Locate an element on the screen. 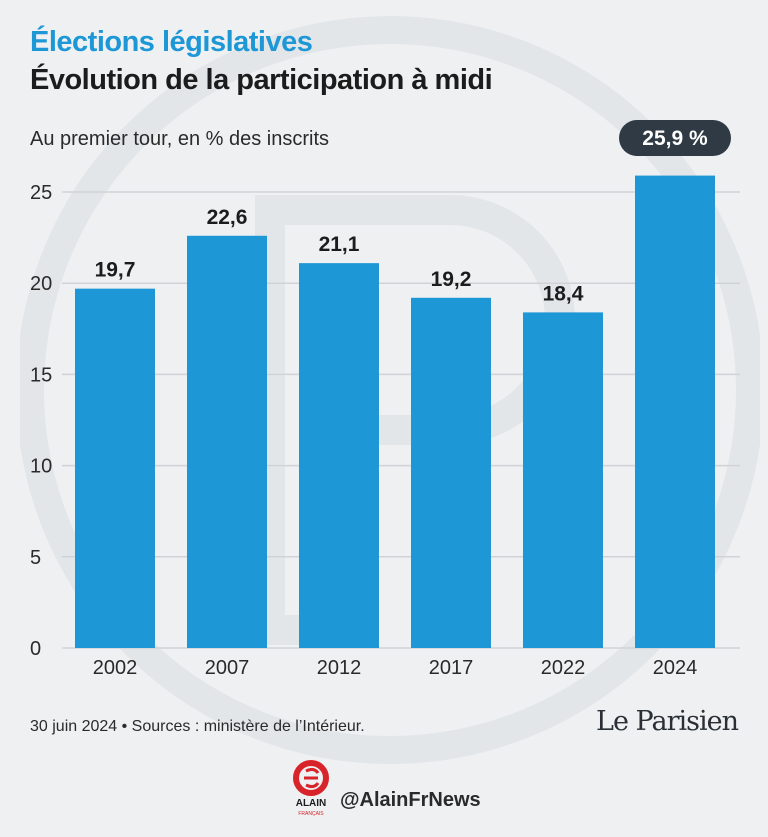 The width and height of the screenshot is (768, 837). chart-subtitle-title: Évolution de la participation à midi is located at coordinates (261, 80).